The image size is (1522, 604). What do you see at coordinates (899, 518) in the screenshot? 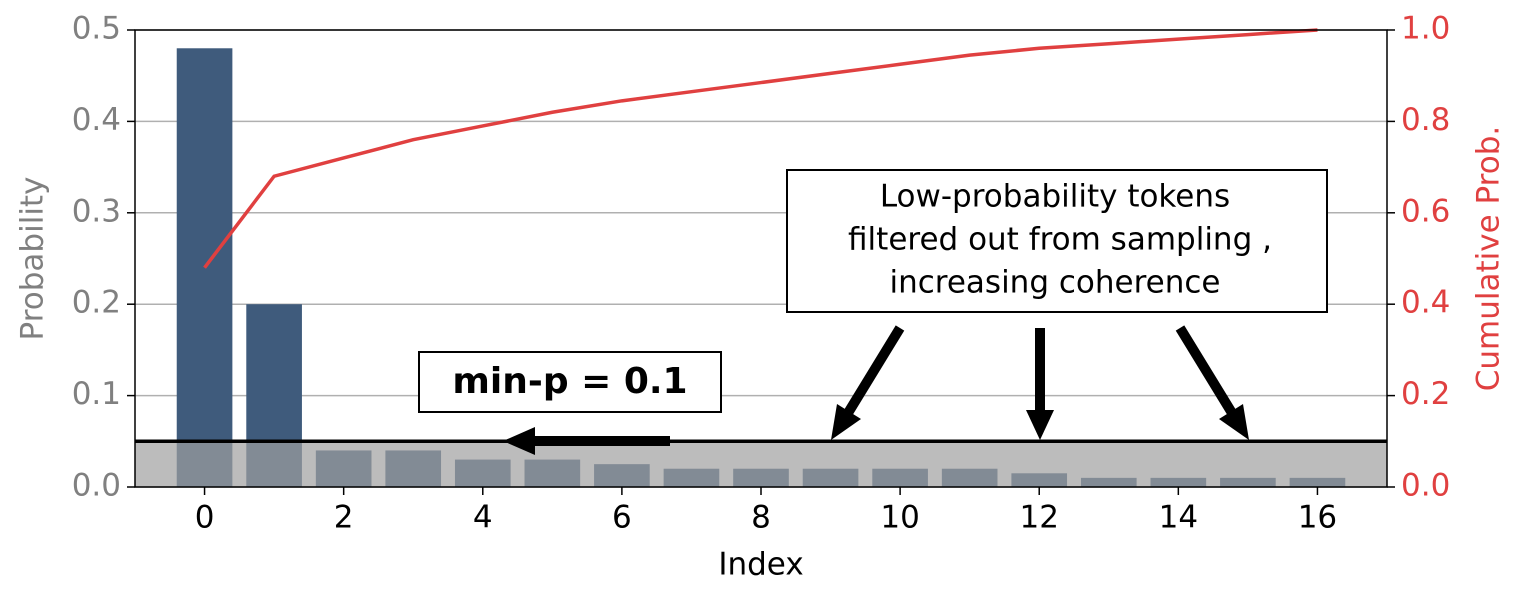
I see `x-tick-label: 10` at bounding box center [899, 518].